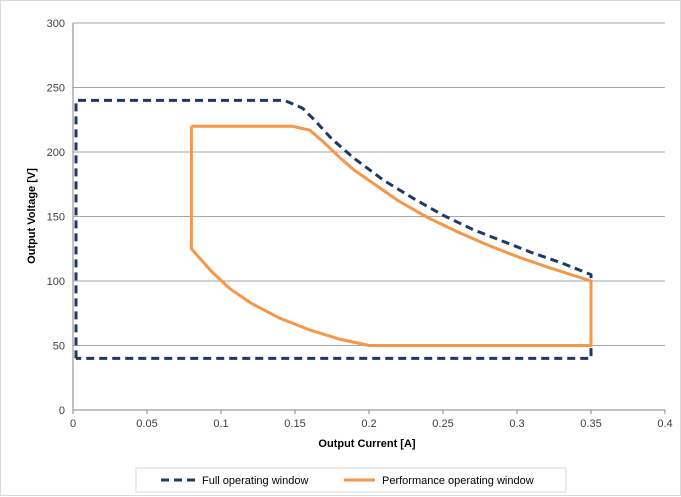 The image size is (681, 497). Describe the element at coordinates (73, 424) in the screenshot. I see `x-tick-label: 0` at that location.